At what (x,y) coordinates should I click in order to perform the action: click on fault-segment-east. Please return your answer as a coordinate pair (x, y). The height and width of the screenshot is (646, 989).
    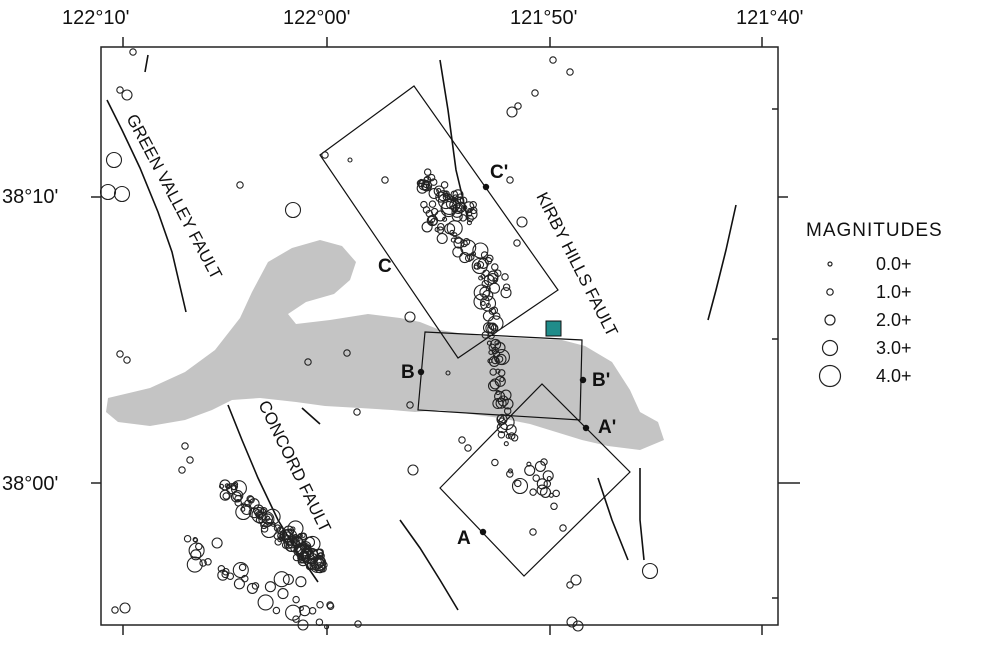
    Looking at the image, I should click on (722, 262).